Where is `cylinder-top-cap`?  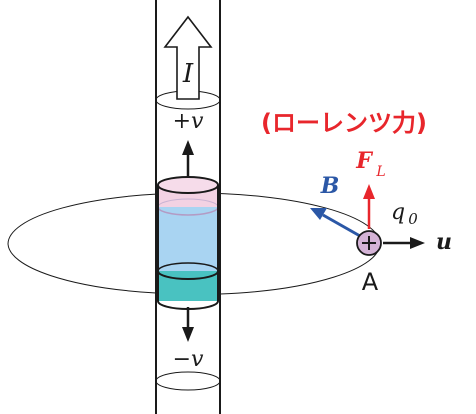 cylinder-top-cap is located at coordinates (188, 185).